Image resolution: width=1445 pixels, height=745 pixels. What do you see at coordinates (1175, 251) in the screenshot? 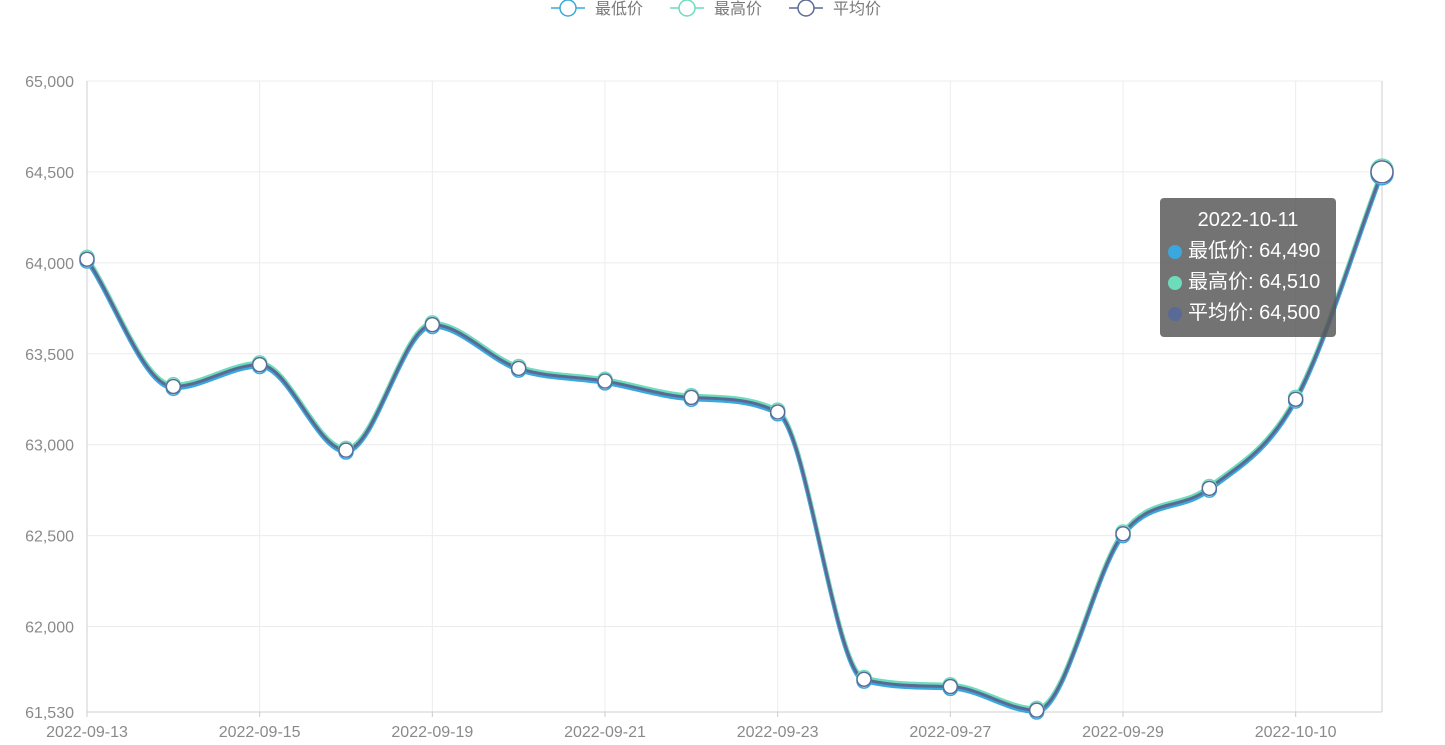
I see `tooltip-dot-lowest` at bounding box center [1175, 251].